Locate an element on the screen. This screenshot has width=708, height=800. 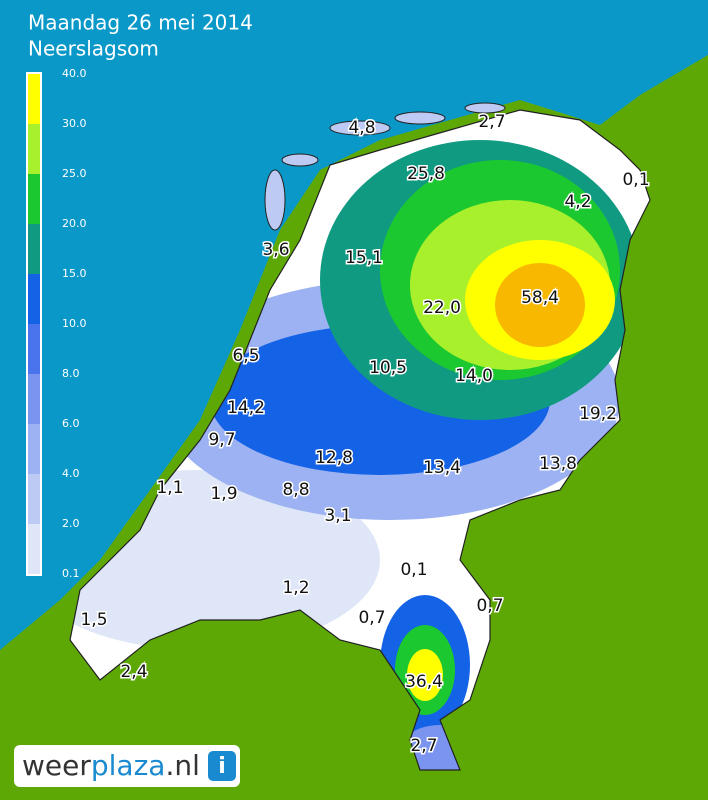
islands is located at coordinates (385, 166).